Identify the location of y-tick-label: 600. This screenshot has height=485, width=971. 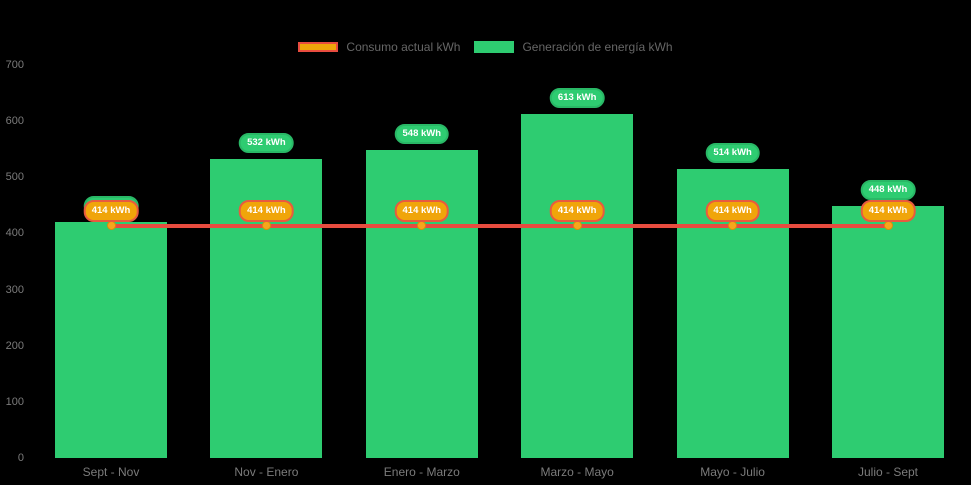
(14, 121).